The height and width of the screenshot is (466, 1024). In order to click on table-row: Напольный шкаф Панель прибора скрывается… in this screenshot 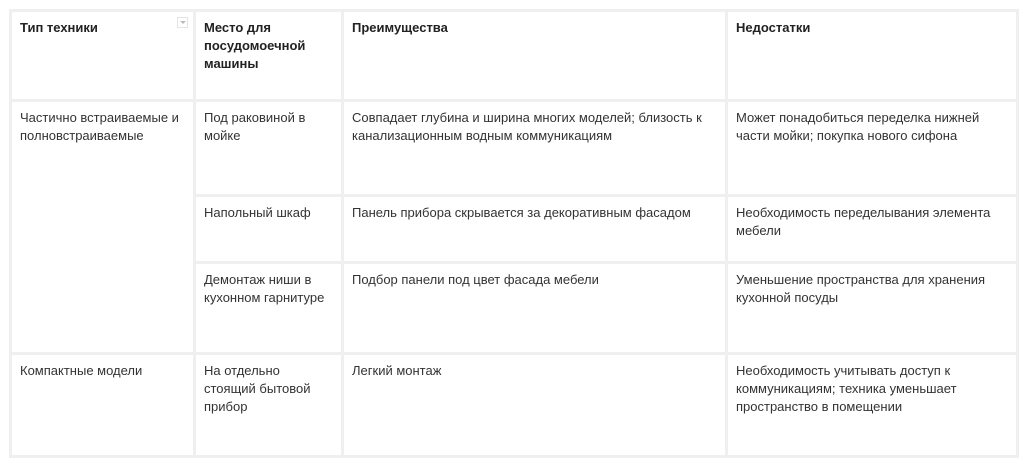, I will do `click(515, 229)`.